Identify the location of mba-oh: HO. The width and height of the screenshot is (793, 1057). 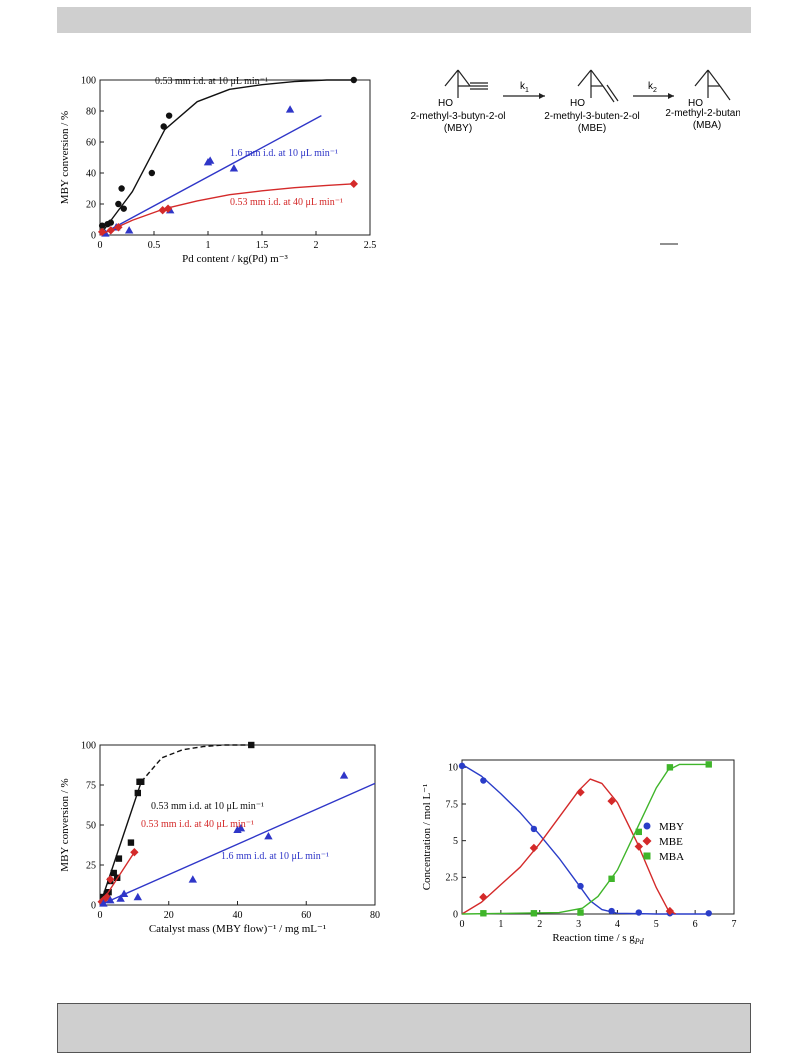
(695, 103).